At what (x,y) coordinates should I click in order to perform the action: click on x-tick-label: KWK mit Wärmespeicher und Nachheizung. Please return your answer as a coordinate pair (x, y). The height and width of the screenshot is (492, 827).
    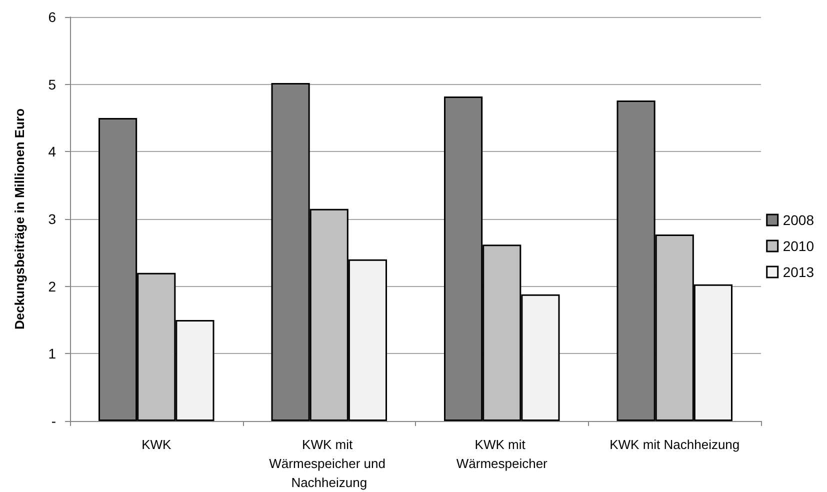
    Looking at the image, I should click on (329, 463).